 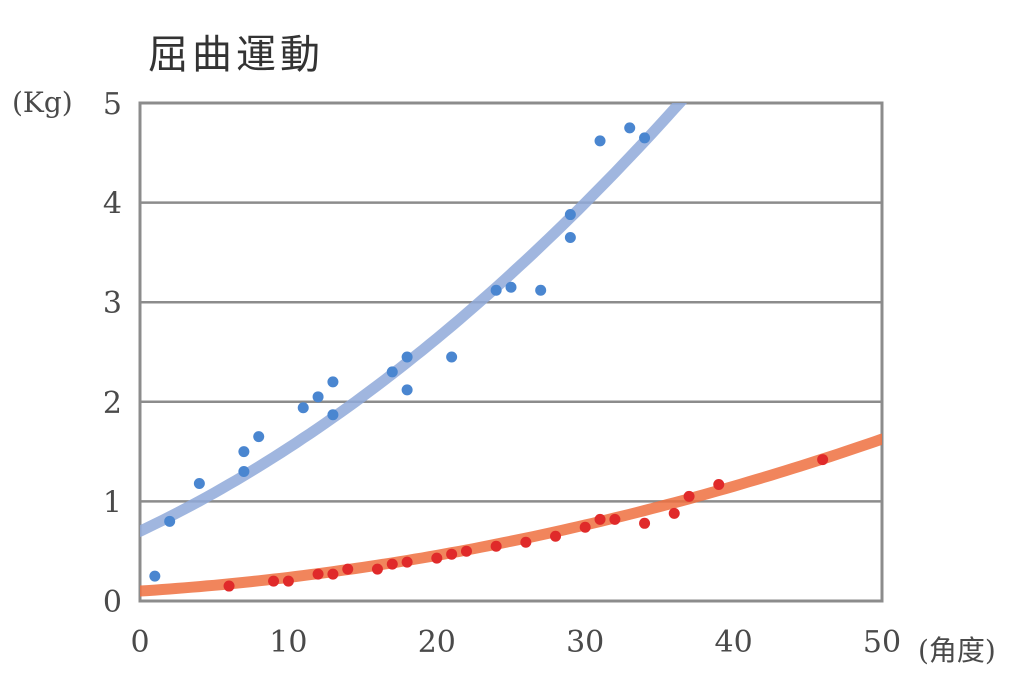 I want to click on y-tick-label-3: 3, so click(x=112, y=303).